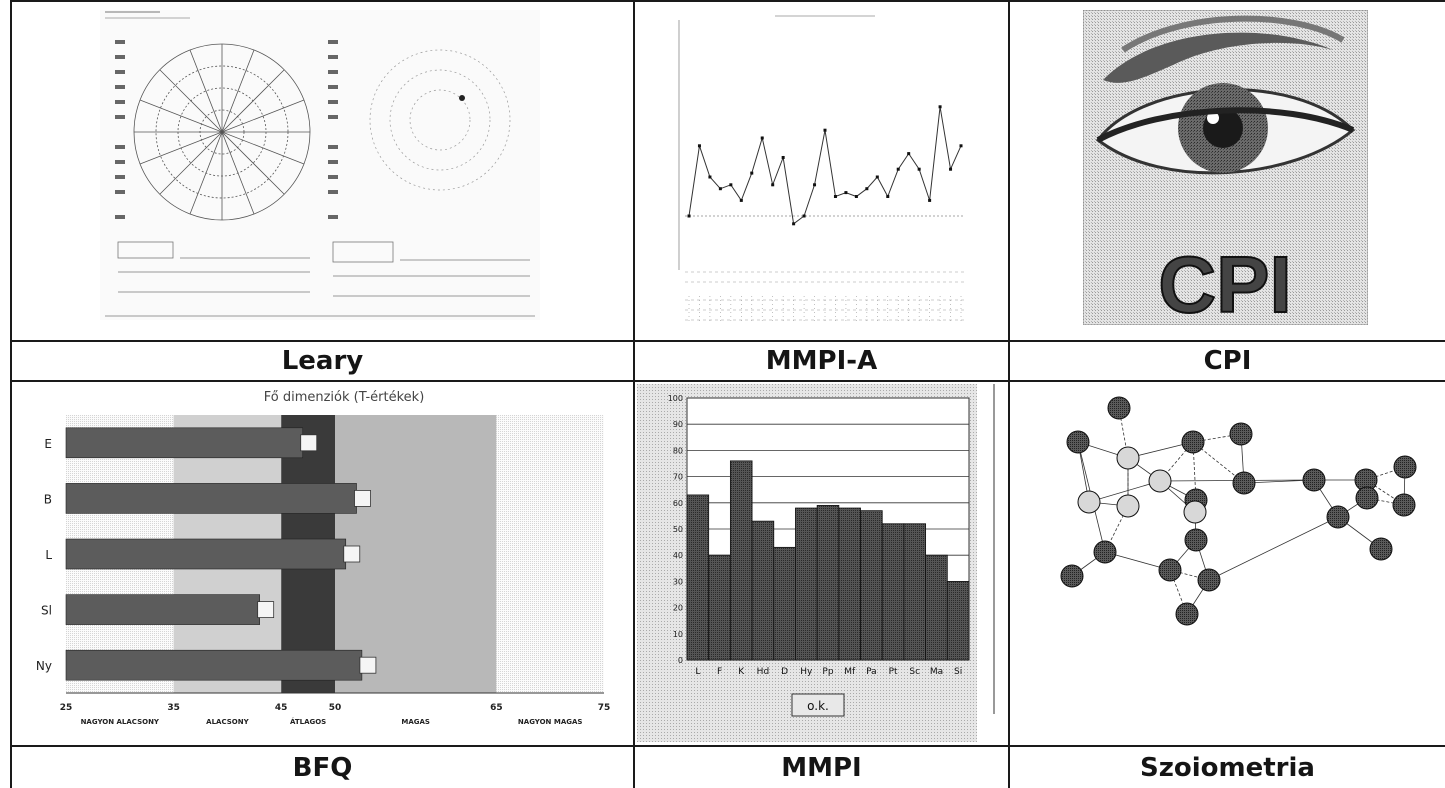 Image resolution: width=1445 pixels, height=788 pixels. Describe the element at coordinates (46, 611) in the screenshot. I see `bfq-category-label: Sl` at that location.